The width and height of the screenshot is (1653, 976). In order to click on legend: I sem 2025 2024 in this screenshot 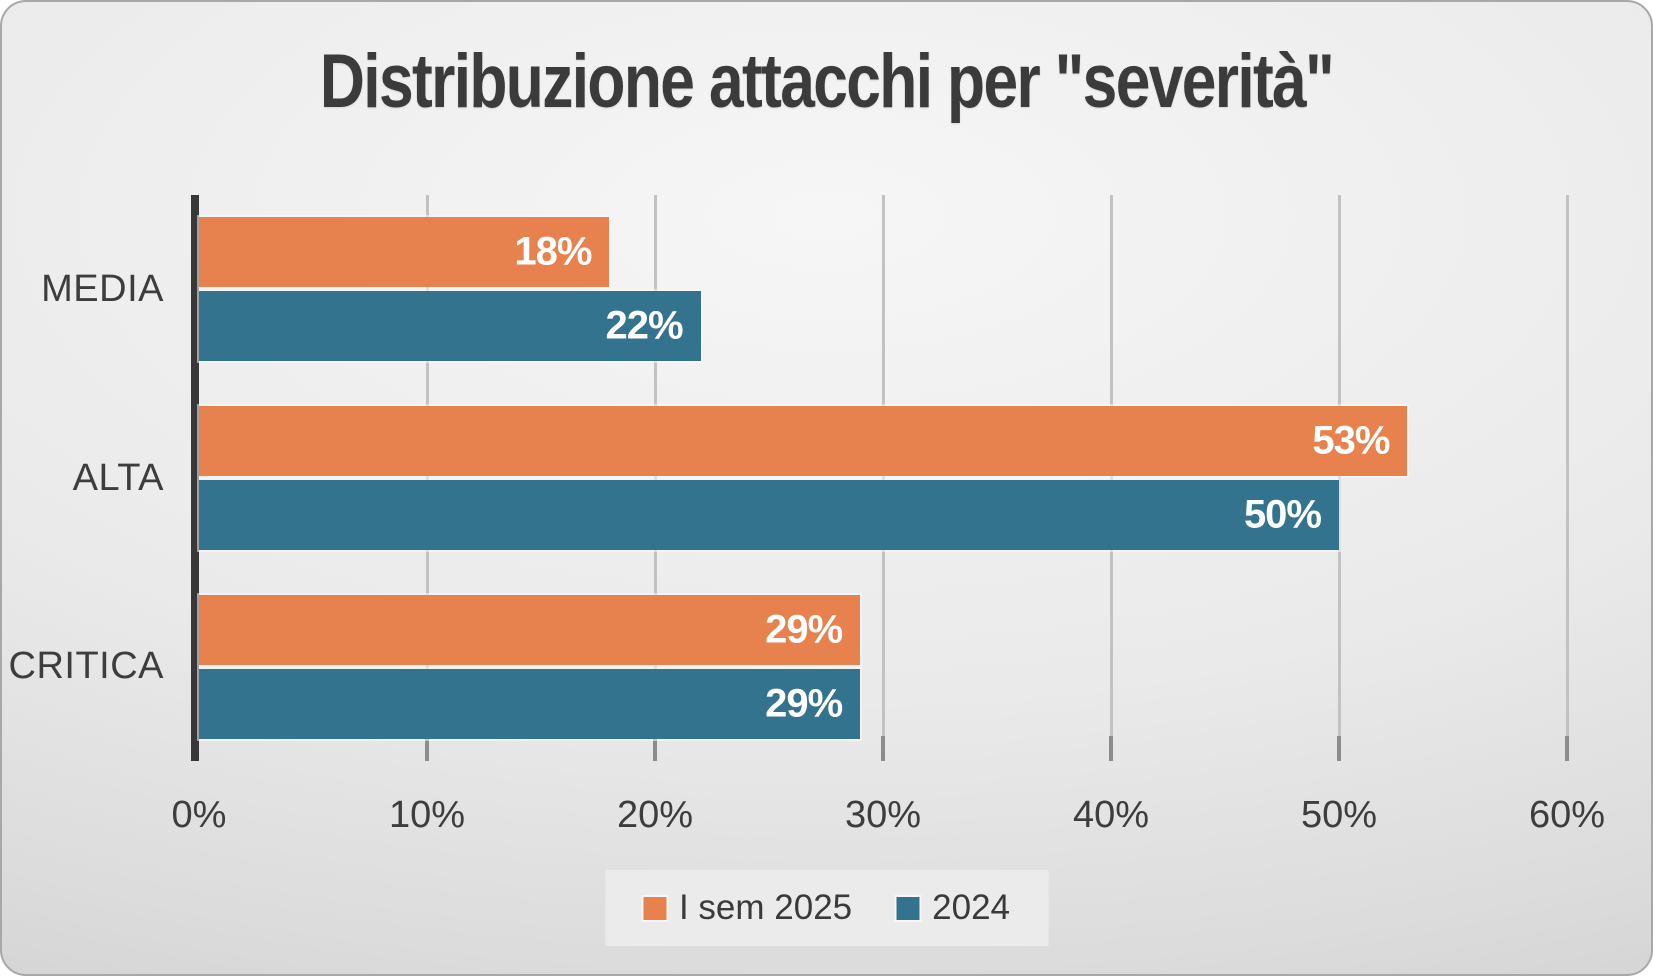, I will do `click(826, 908)`.